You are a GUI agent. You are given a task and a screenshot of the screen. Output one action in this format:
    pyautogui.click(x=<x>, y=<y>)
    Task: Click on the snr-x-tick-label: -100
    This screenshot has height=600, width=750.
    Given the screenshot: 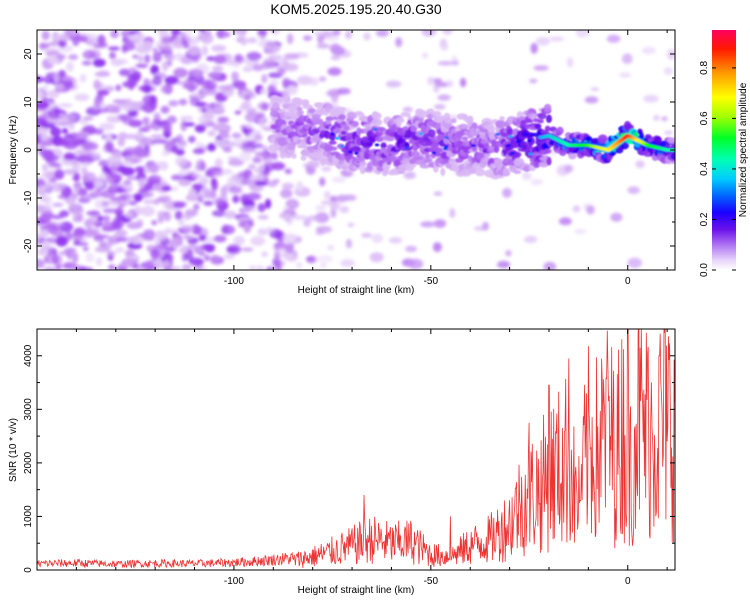 What is the action you would take?
    pyautogui.click(x=234, y=581)
    